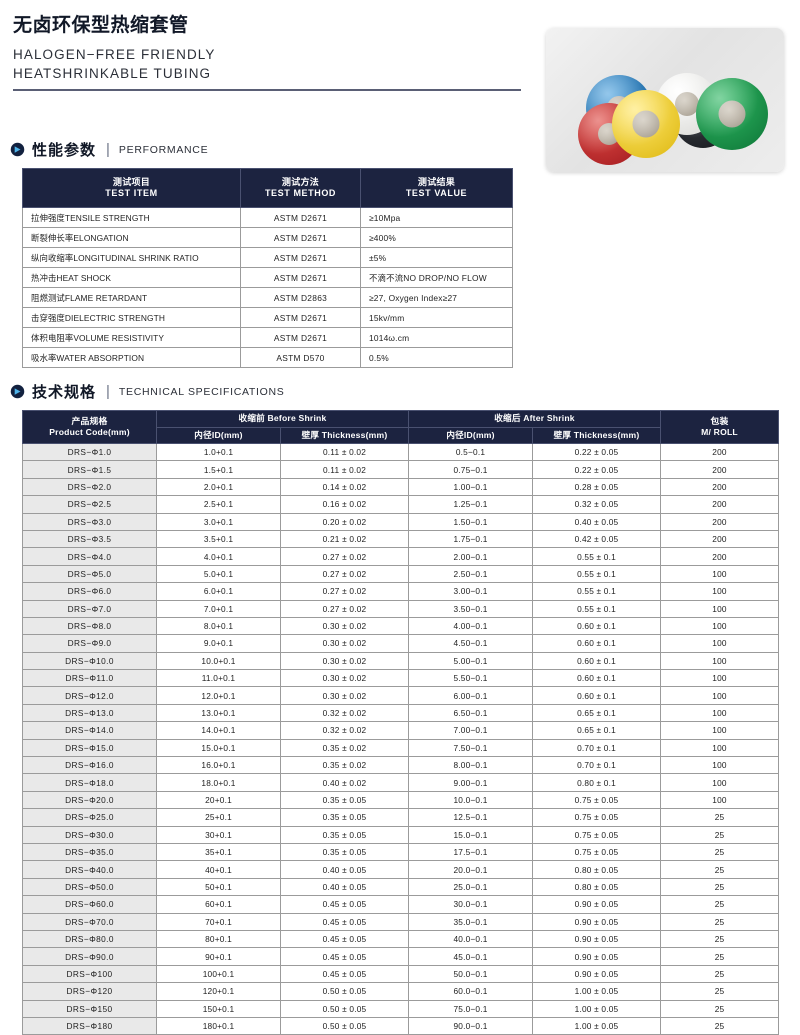 Image resolution: width=800 pixels, height=1035 pixels. What do you see at coordinates (218, 626) in the screenshot?
I see `cell-id-before: 8.0+0.1` at bounding box center [218, 626].